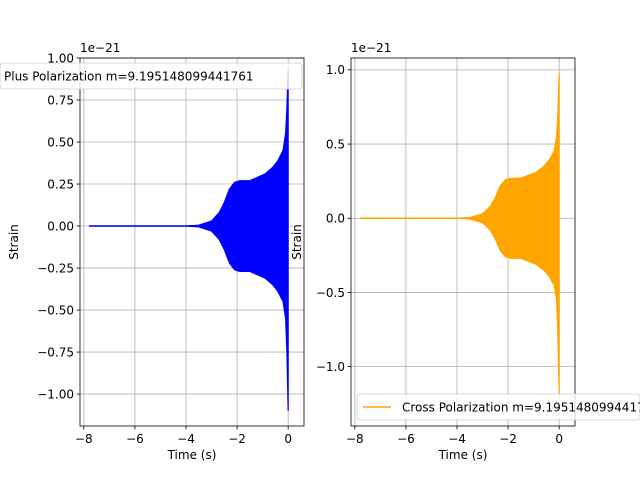  Describe the element at coordinates (335, 144) in the screenshot. I see `y-tick-label: 0.5` at that location.